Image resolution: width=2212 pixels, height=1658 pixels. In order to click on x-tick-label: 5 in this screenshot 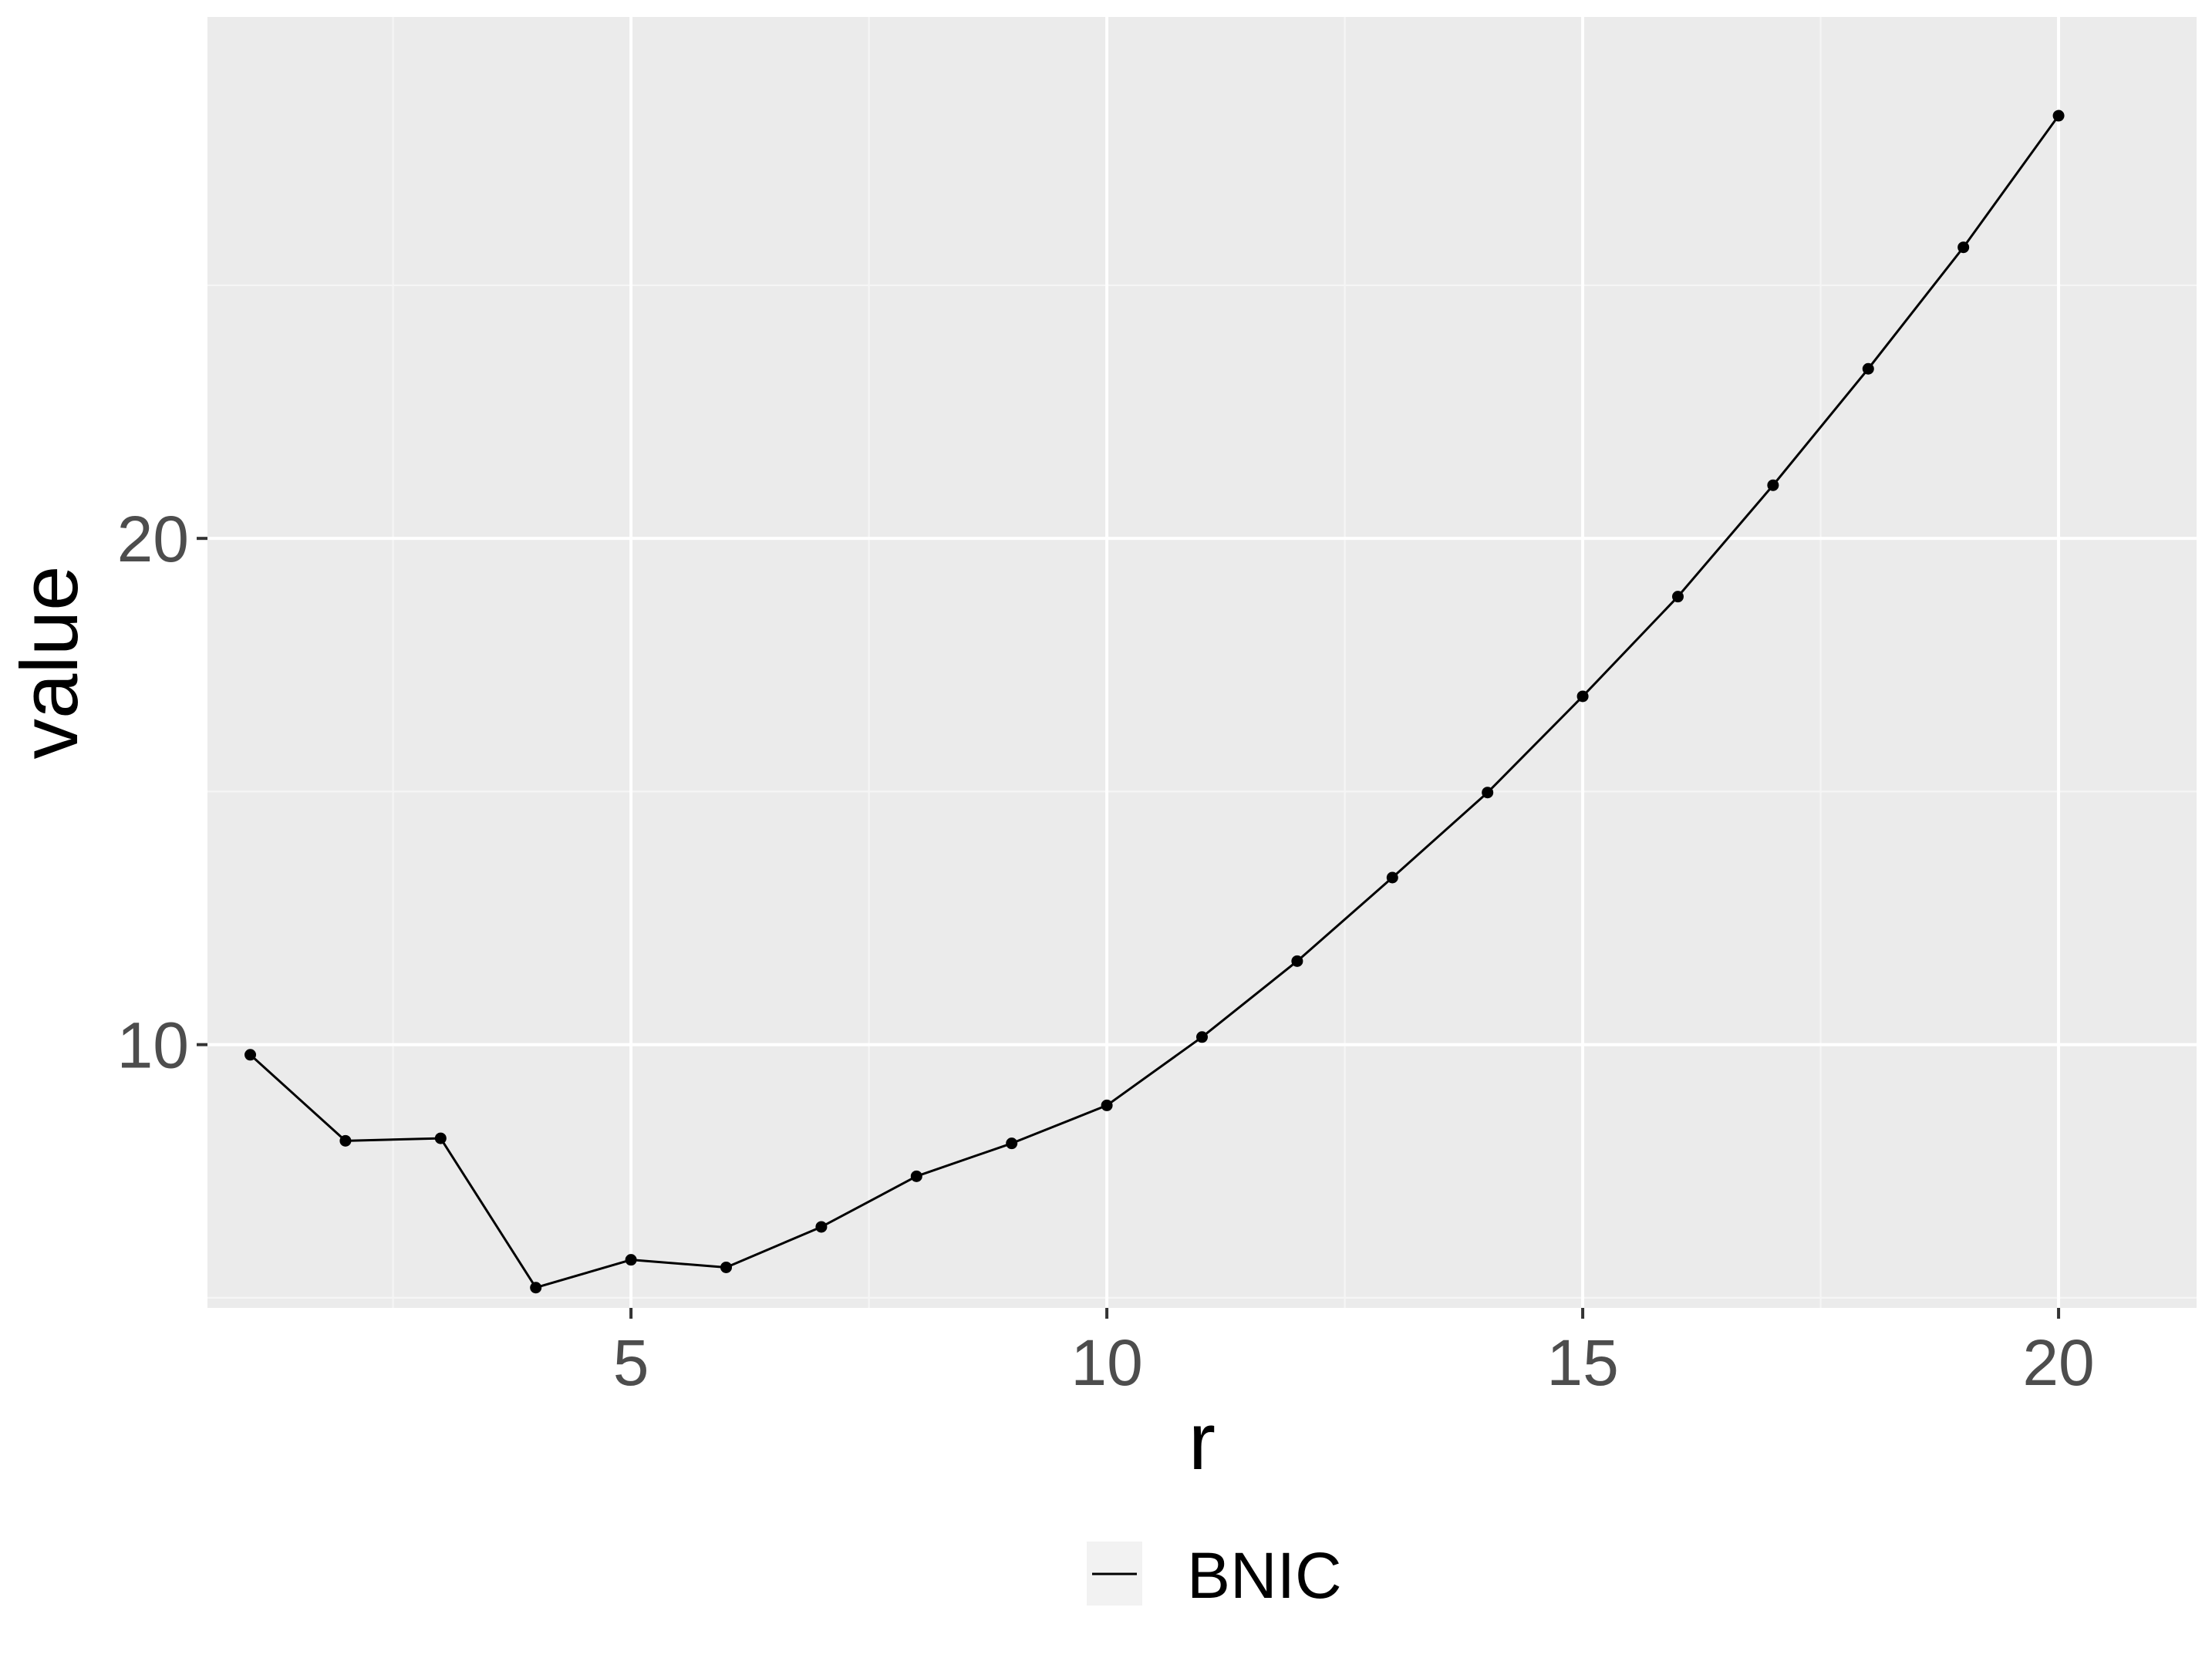, I will do `click(631, 1362)`.